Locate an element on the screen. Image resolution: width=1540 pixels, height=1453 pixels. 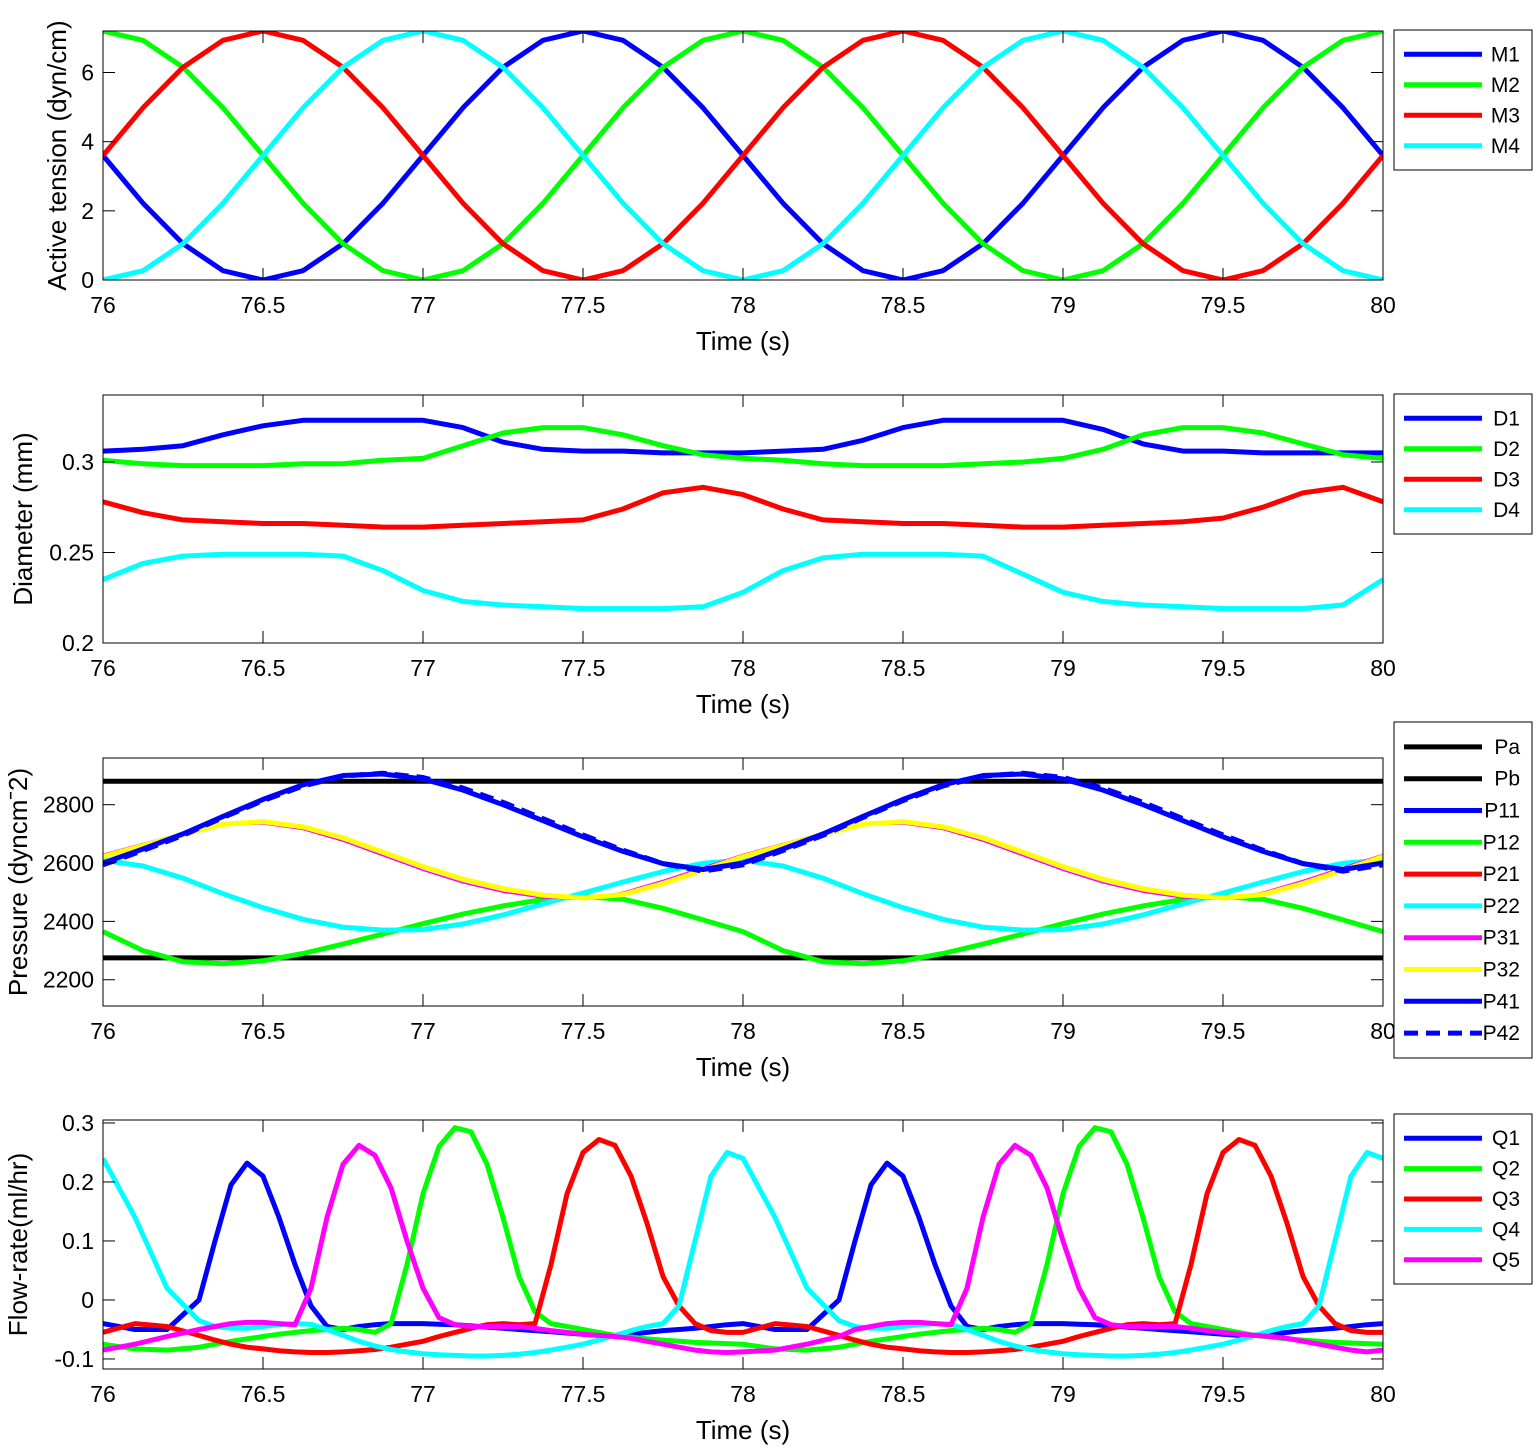
legend-label-q1: Q1 is located at coordinates (1506, 1138).